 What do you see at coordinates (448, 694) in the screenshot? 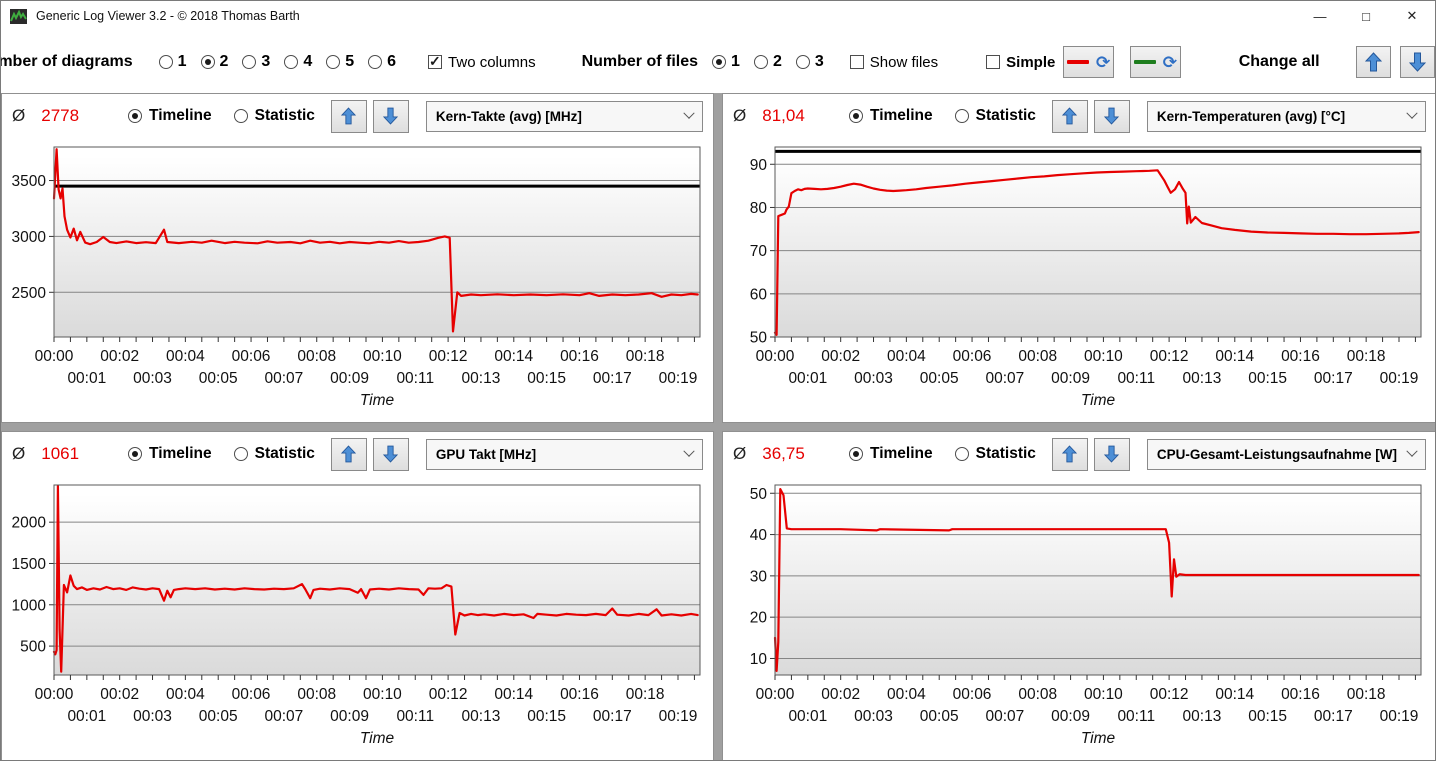
I see `svg-text: 00:12` at bounding box center [448, 694].